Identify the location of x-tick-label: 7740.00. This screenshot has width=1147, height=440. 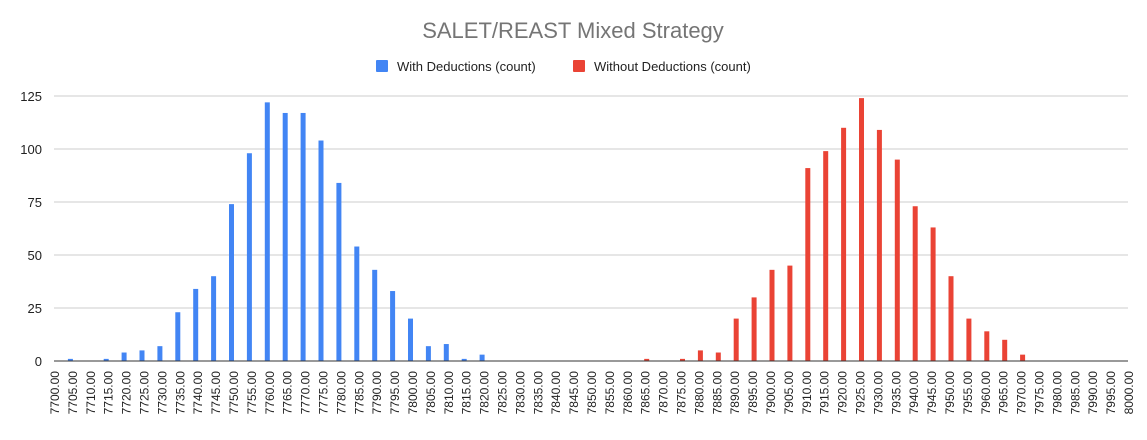
(198, 393).